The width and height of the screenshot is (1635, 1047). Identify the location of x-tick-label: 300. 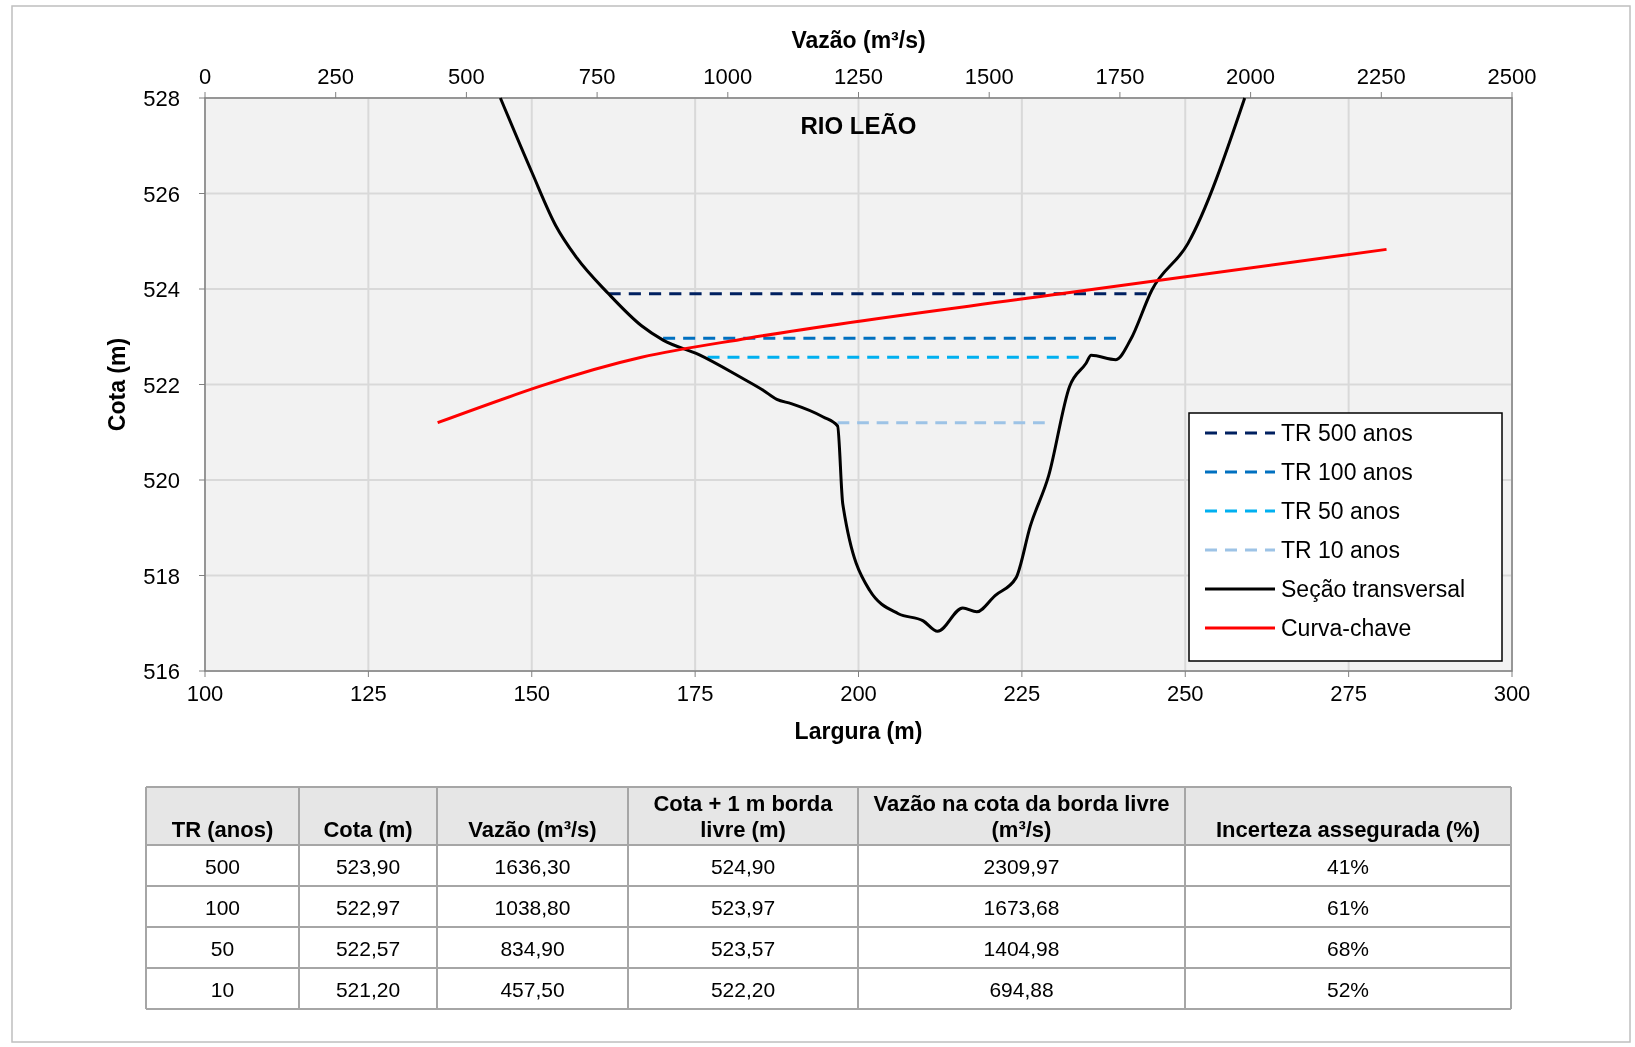
(1512, 693).